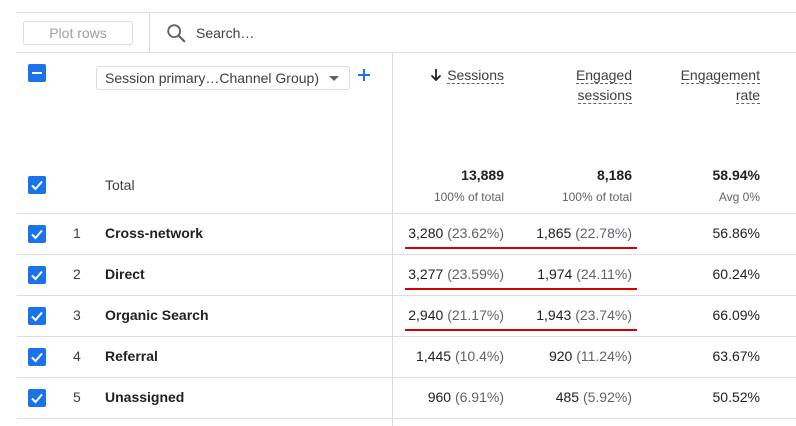  I want to click on row-sessions: 1,445 (10.4%), so click(439, 356).